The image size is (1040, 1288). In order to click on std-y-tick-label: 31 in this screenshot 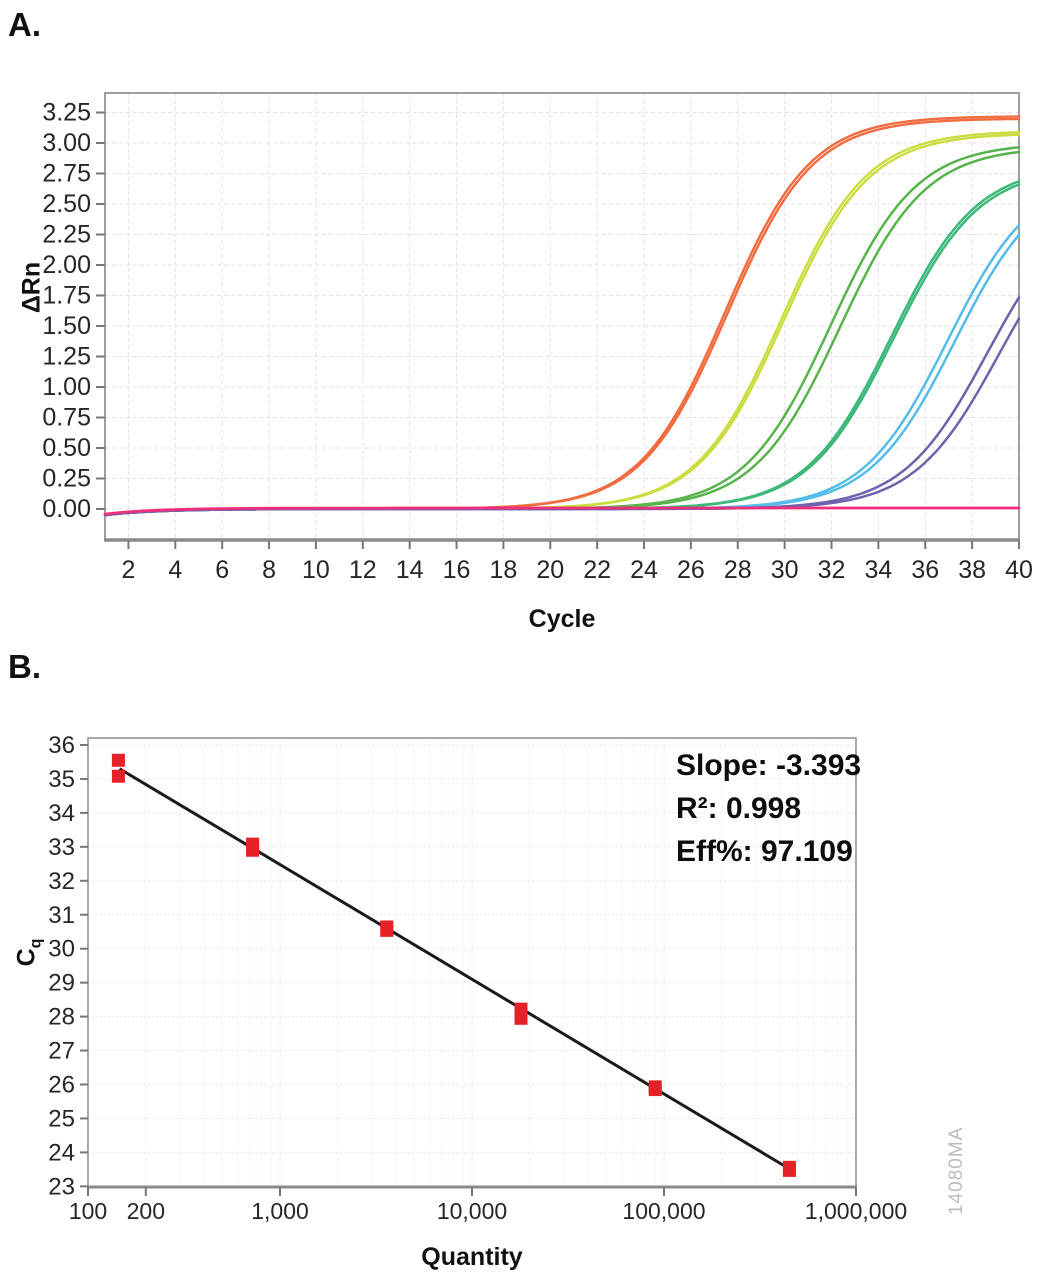, I will do `click(61, 915)`.